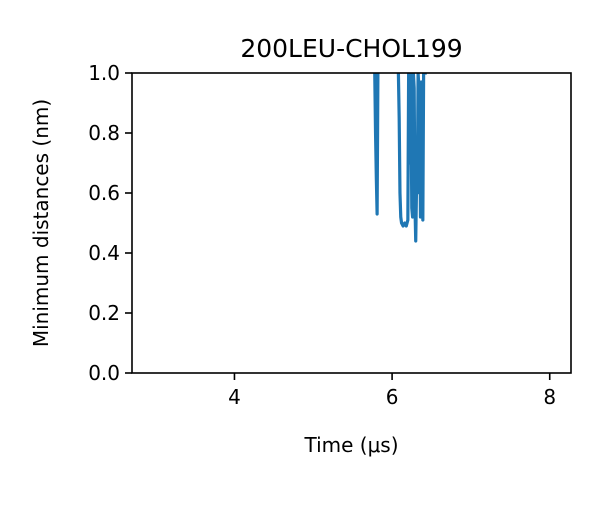  Describe the element at coordinates (351, 48) in the screenshot. I see `chart-title: 200LEU-CHOL199` at that location.